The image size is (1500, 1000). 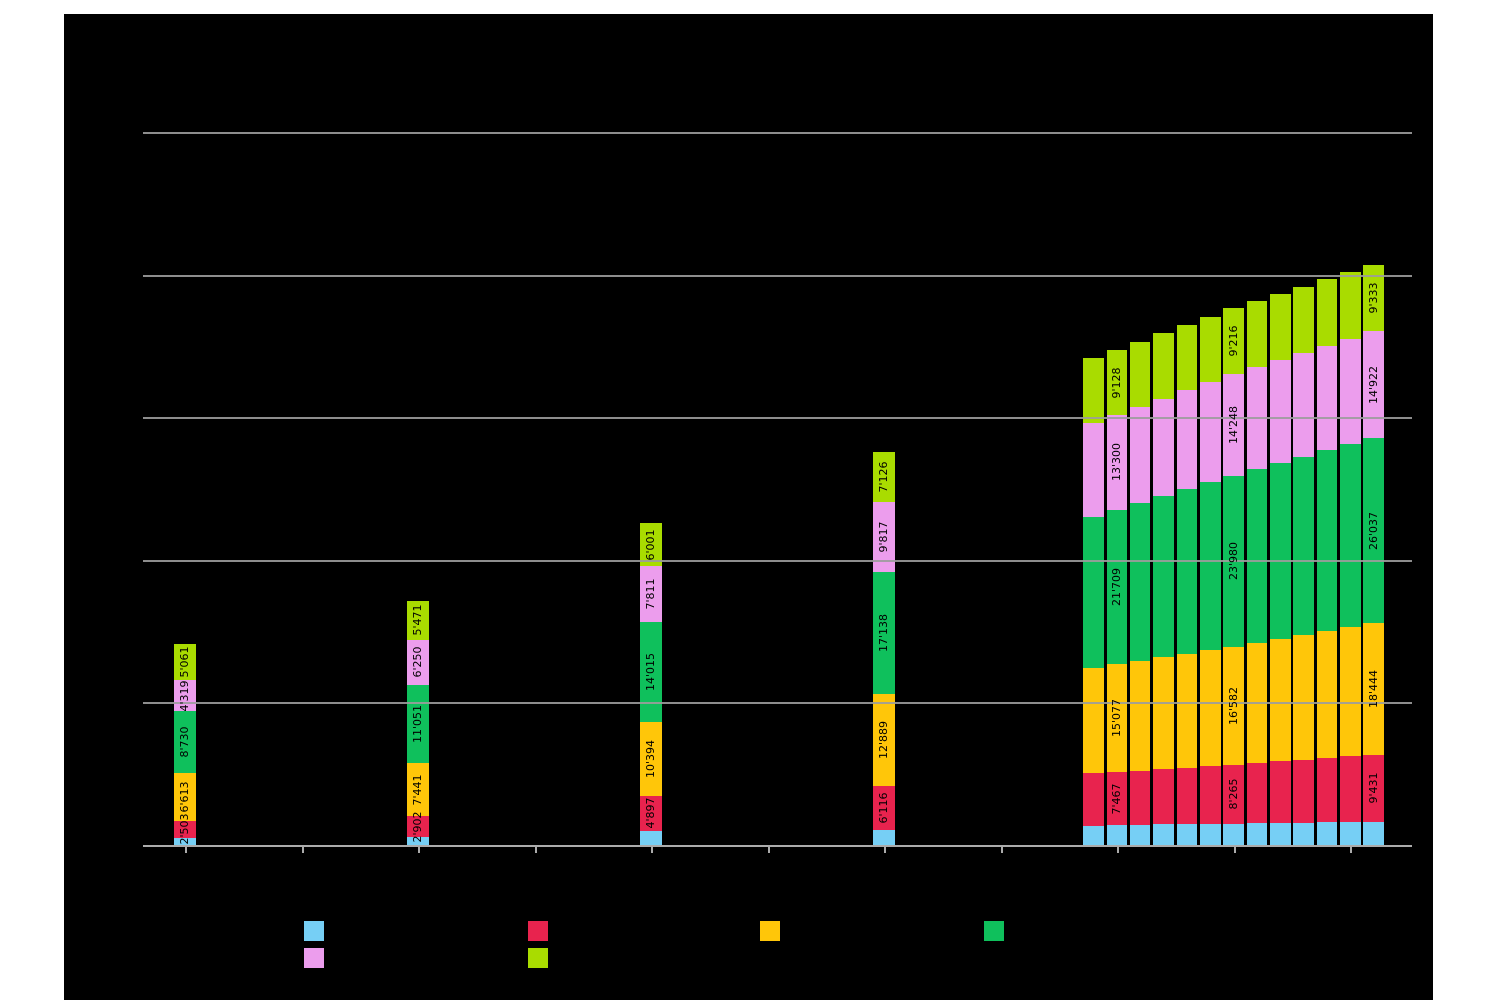 I want to click on legend-swatch-yellow, so click(x=770, y=931).